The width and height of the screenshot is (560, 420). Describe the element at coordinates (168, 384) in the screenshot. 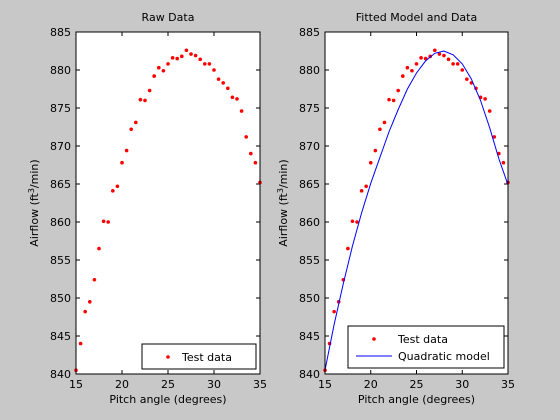

I see `x-tick-label: 25` at that location.